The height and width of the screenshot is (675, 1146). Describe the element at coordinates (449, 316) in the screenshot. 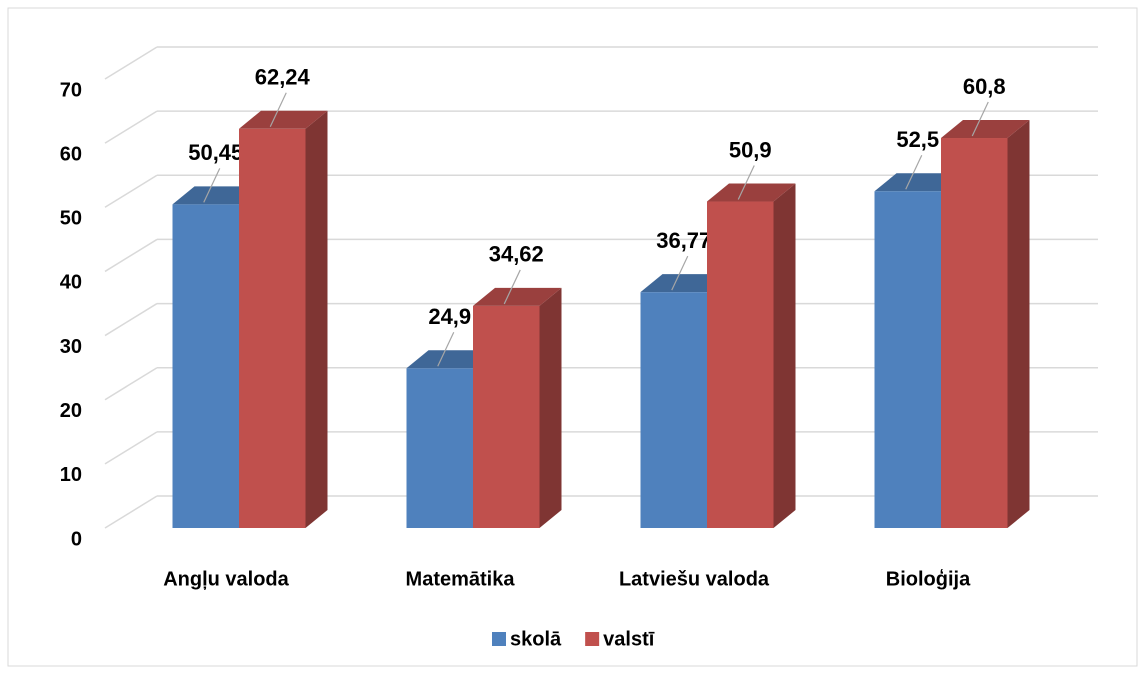

I see `data-label: 24,9` at that location.